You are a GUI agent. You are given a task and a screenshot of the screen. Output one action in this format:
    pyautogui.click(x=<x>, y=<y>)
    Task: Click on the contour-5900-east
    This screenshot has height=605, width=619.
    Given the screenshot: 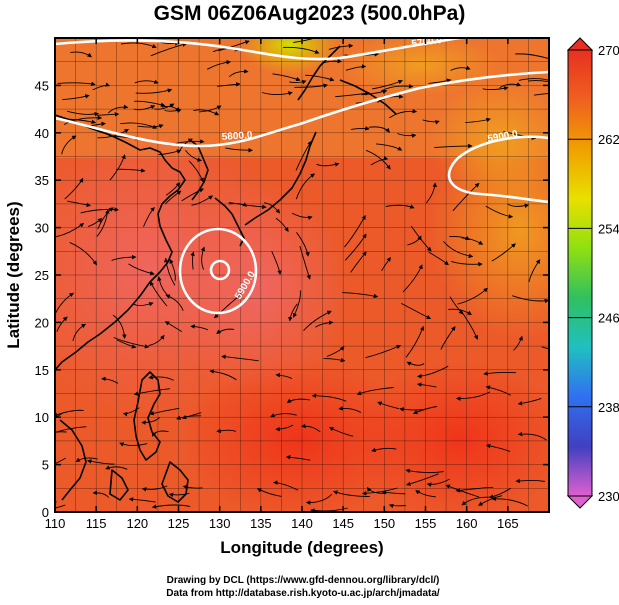 What is the action you would take?
    pyautogui.click(x=498, y=169)
    